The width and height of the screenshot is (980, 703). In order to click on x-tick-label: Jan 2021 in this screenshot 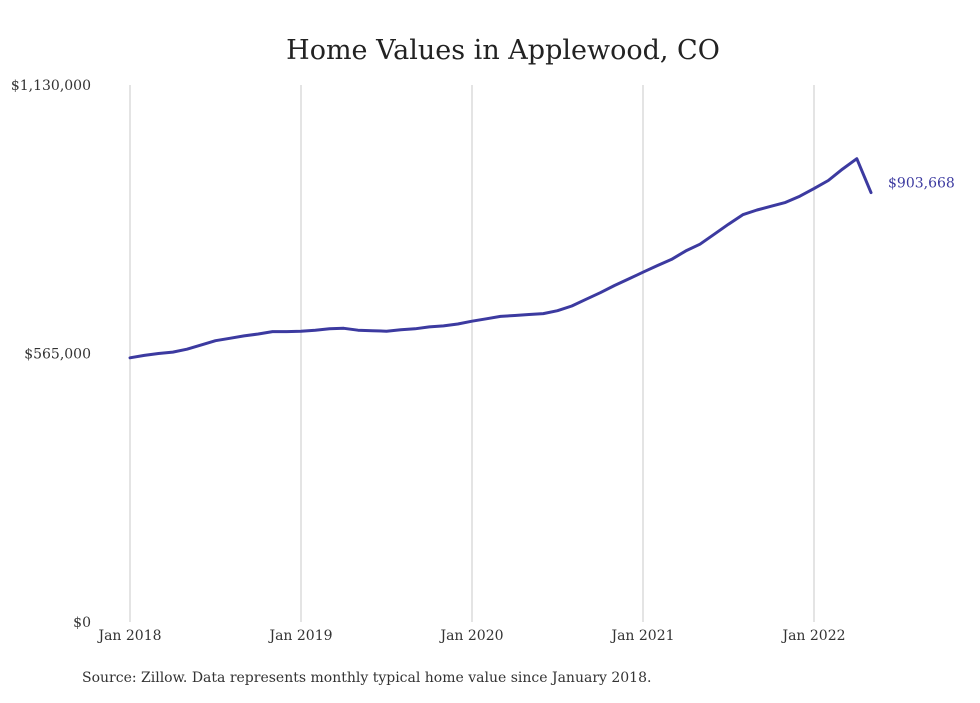, I will do `click(641, 636)`.